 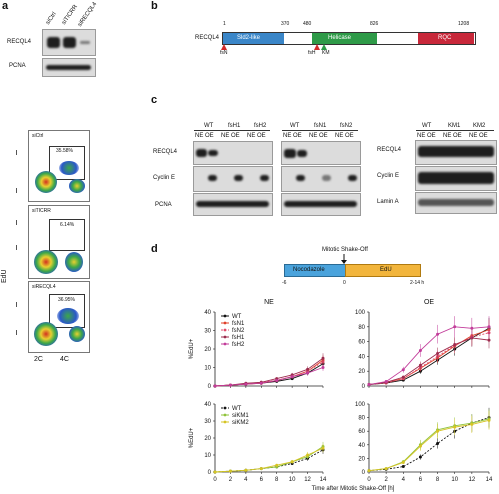 What do you see at coordinates (262, 480) in the screenshot?
I see `x-tick-label: 6` at bounding box center [262, 480].